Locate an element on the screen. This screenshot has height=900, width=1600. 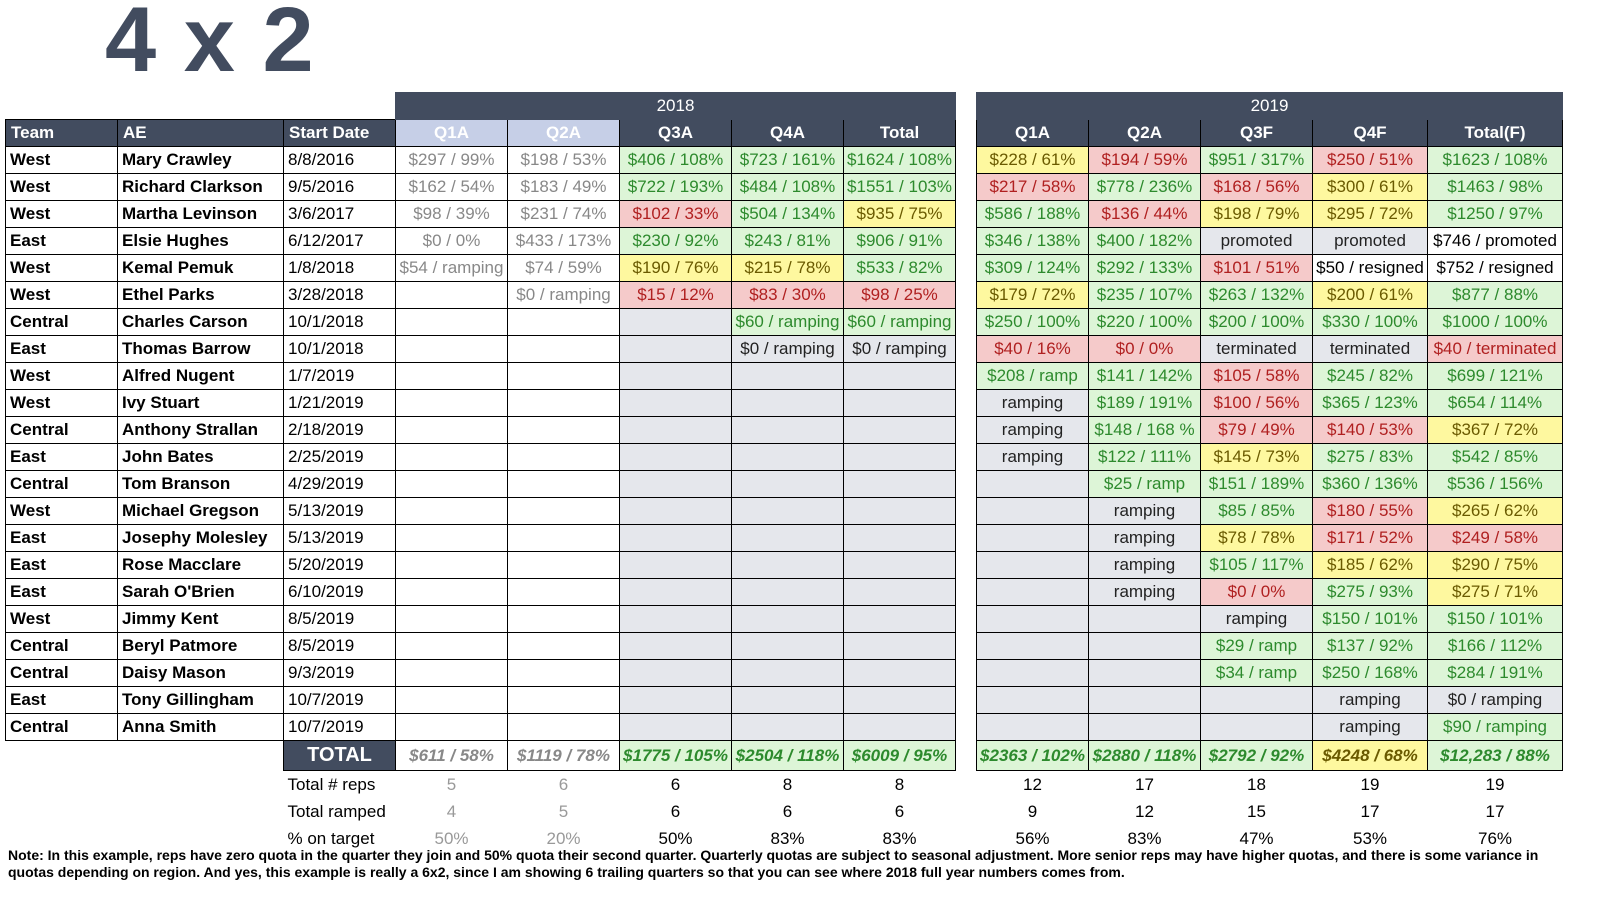
quota-cell-2019: $542 / 85% is located at coordinates (1495, 457).